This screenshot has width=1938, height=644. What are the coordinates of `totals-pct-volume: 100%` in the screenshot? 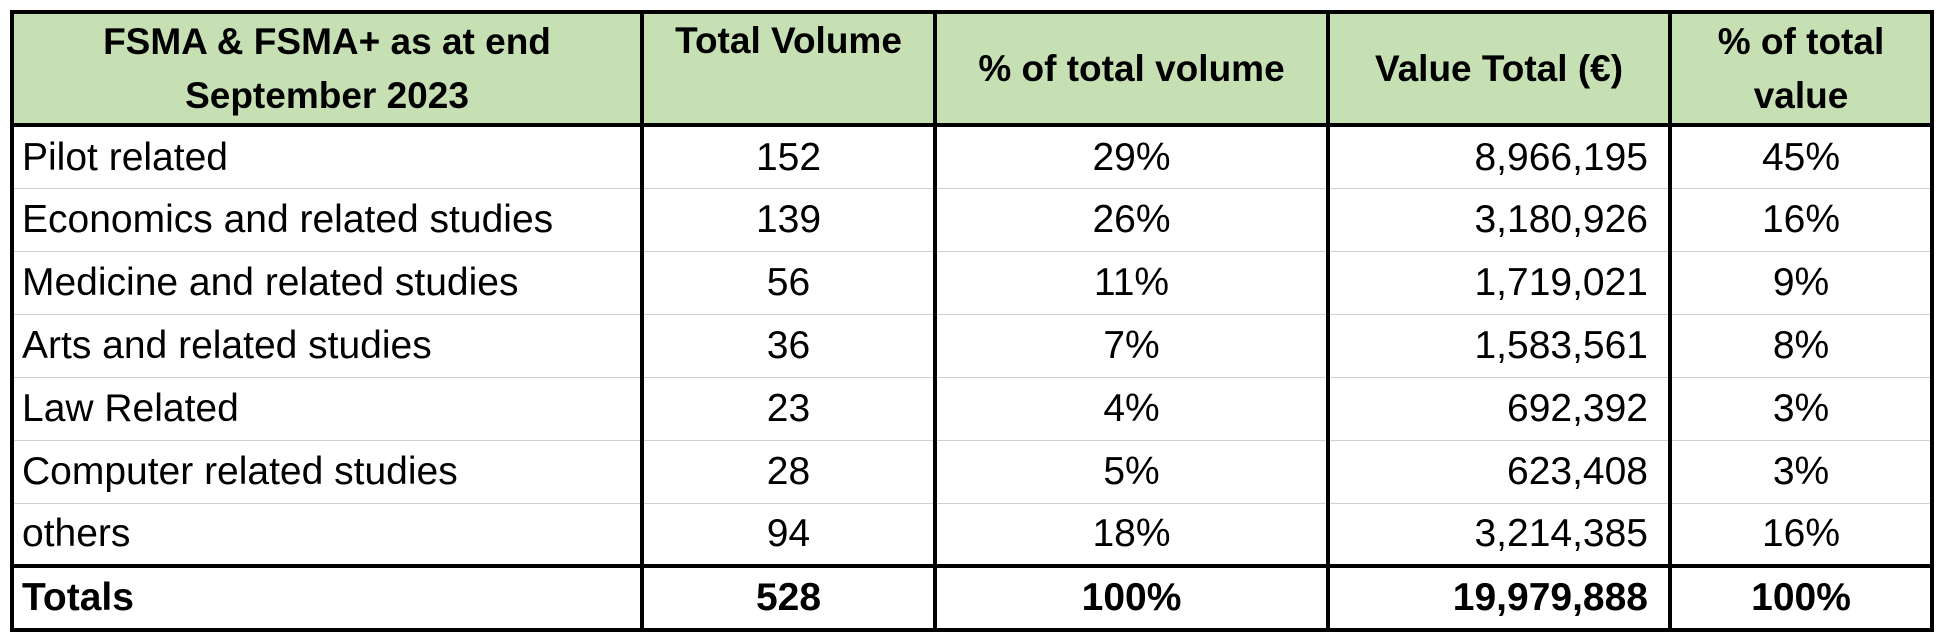 It's located at (1131, 598).